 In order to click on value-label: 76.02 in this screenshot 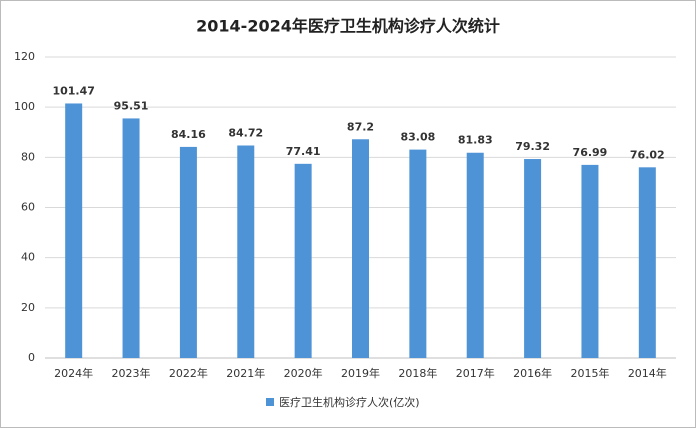, I will do `click(647, 154)`.